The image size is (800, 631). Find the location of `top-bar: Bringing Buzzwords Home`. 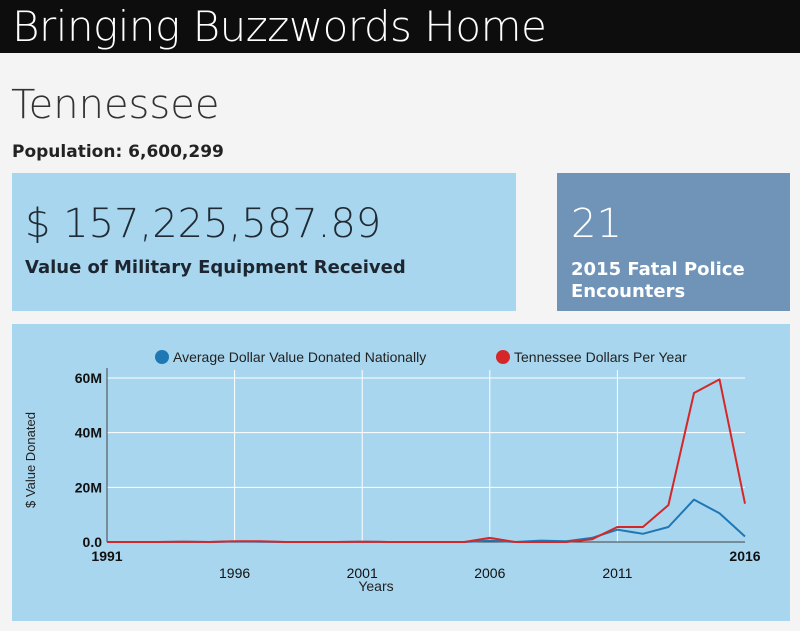

top-bar: Bringing Buzzwords Home is located at coordinates (400, 26).